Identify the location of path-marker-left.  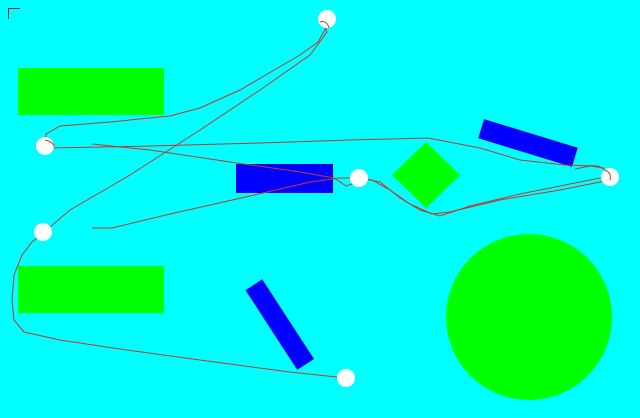
(49, 143).